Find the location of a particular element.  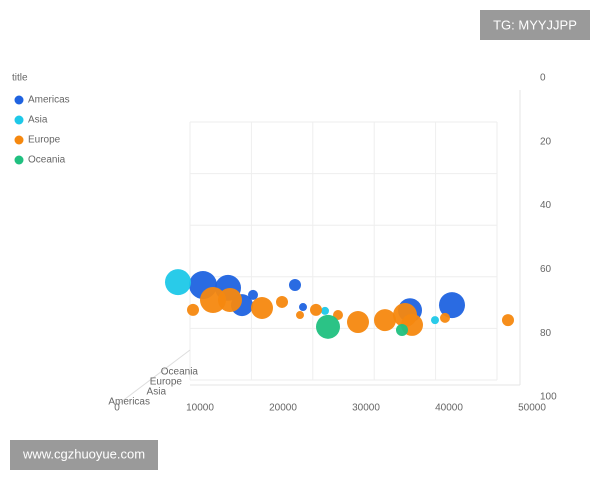

x-tick-label: 10000 is located at coordinates (200, 408).